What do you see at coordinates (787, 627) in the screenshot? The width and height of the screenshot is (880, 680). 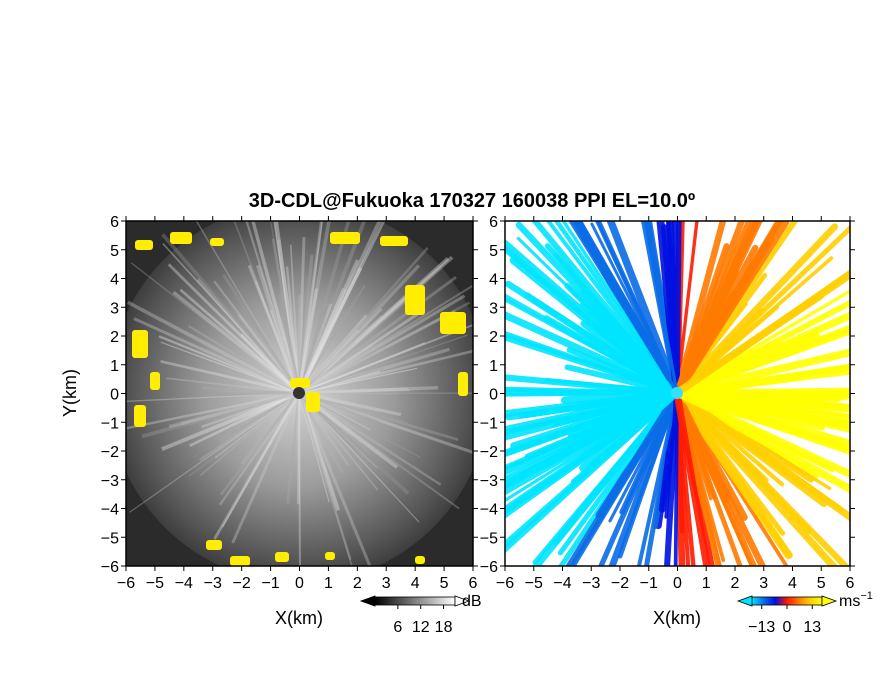 I see `colorbar-tick-label: 0` at bounding box center [787, 627].